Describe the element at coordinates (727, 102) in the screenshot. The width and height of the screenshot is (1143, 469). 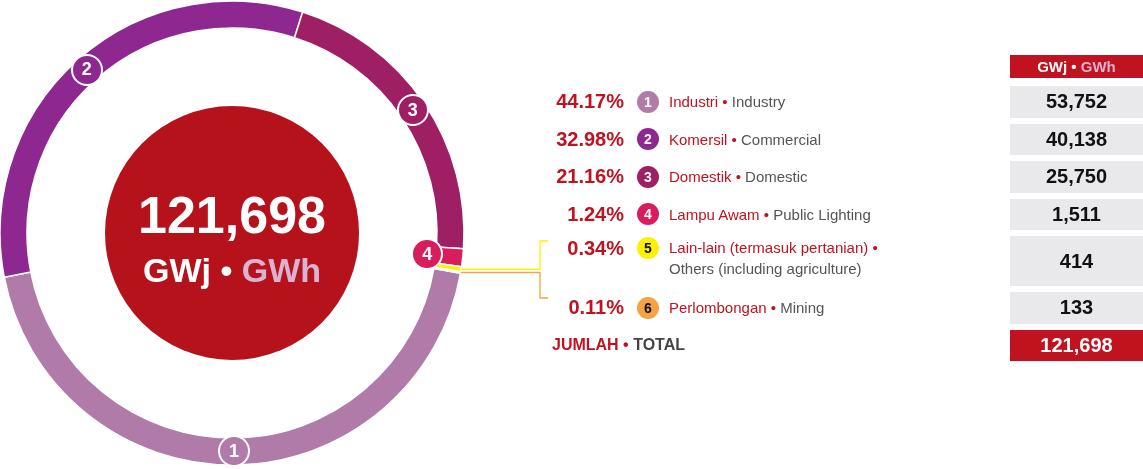
I see `legend-label: Industri • Industry` at that location.